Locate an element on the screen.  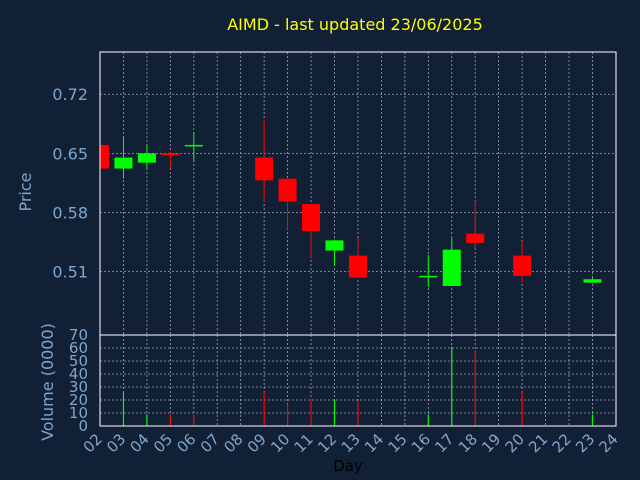
volume-tick-label: 70 is located at coordinates (78, 335).